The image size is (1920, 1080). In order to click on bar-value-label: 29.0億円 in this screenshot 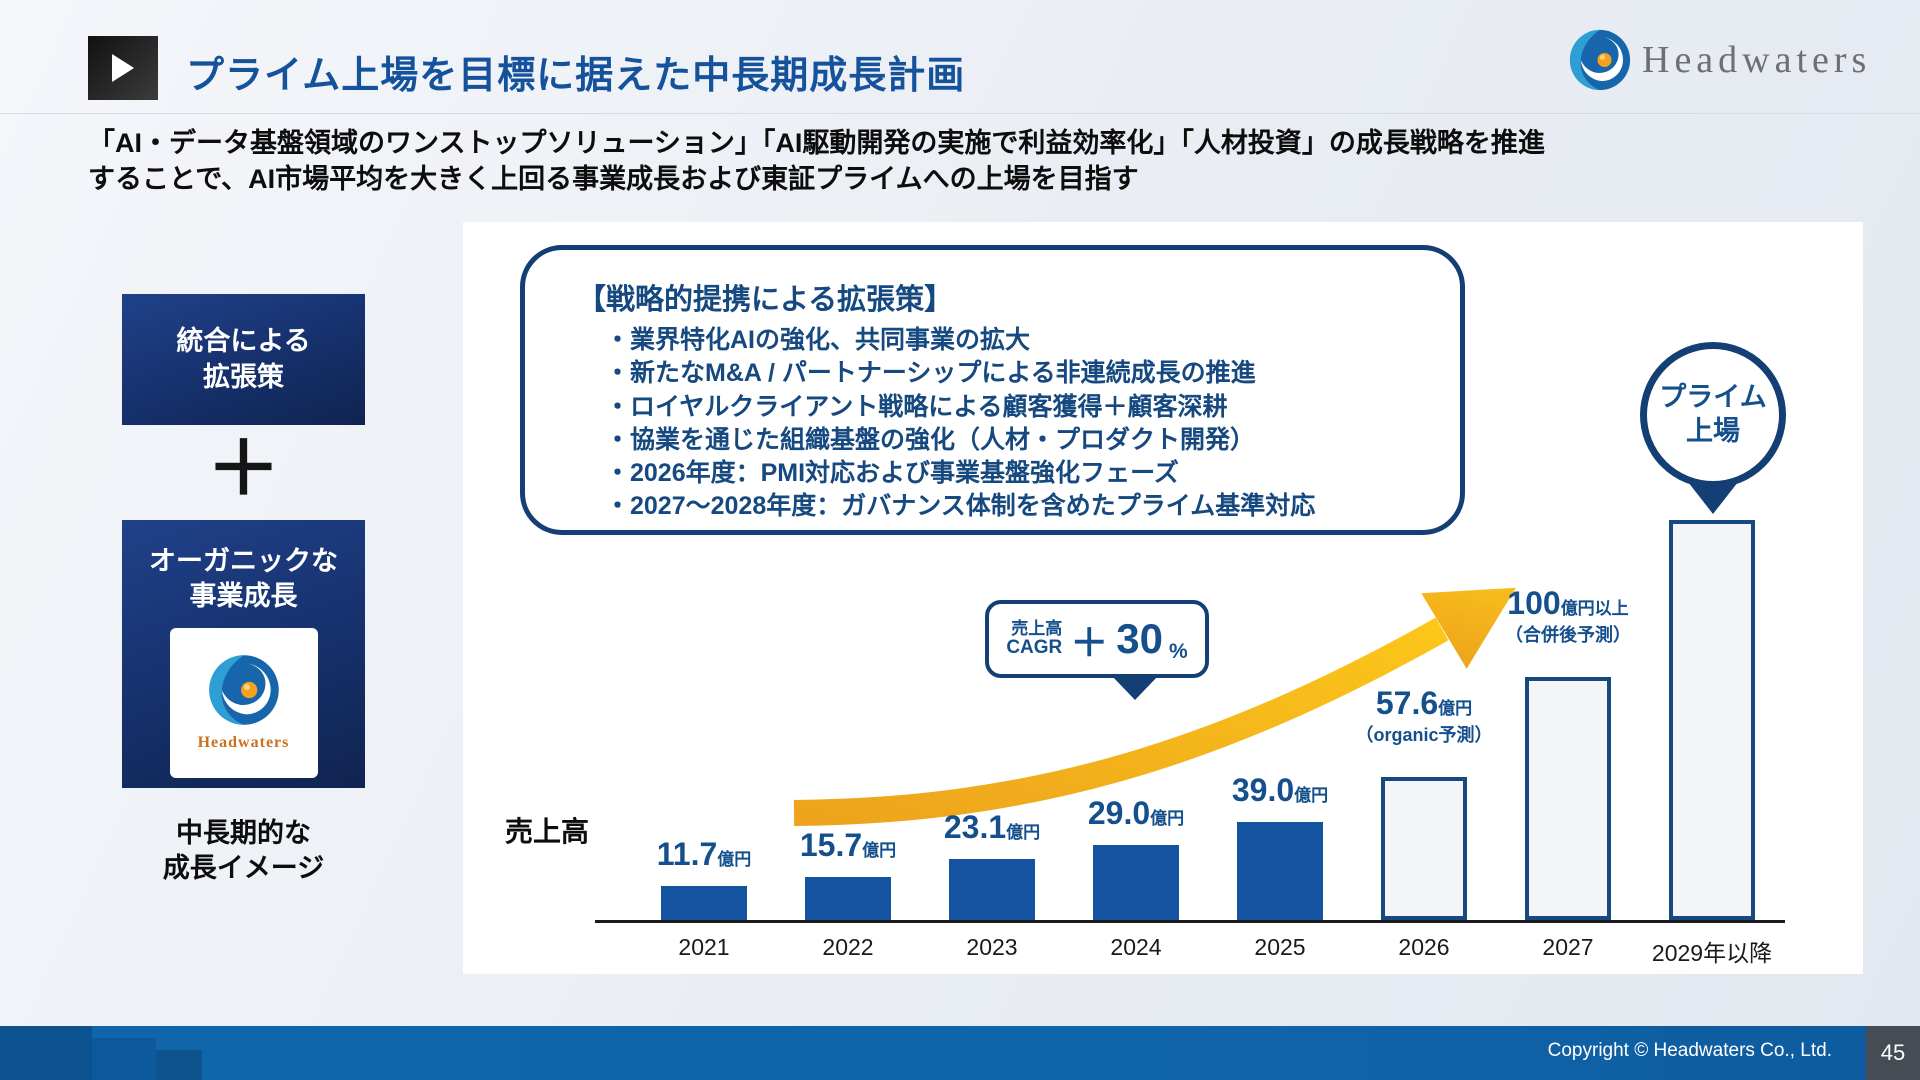, I will do `click(1136, 813)`.